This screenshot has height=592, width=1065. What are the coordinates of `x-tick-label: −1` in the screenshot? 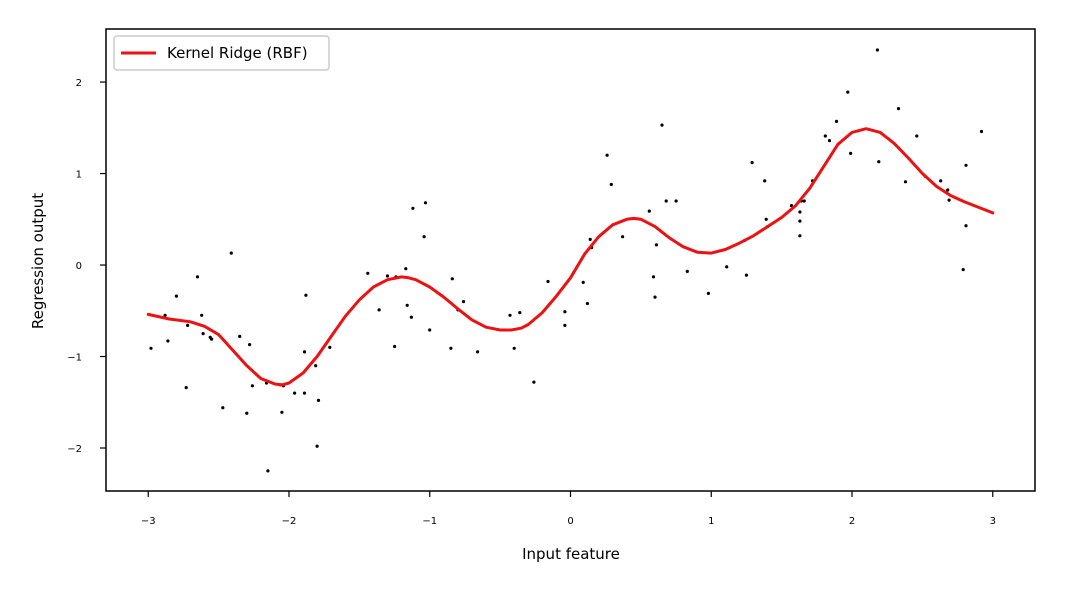 It's located at (429, 521).